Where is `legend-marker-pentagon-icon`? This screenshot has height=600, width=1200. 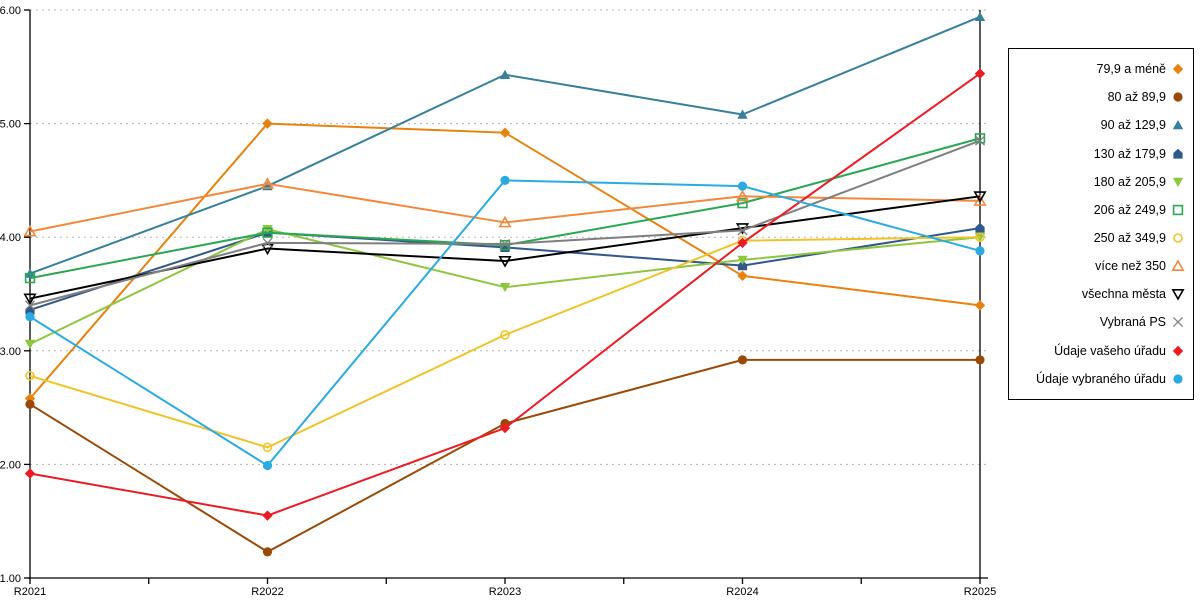
legend-marker-pentagon-icon is located at coordinates (1178, 153).